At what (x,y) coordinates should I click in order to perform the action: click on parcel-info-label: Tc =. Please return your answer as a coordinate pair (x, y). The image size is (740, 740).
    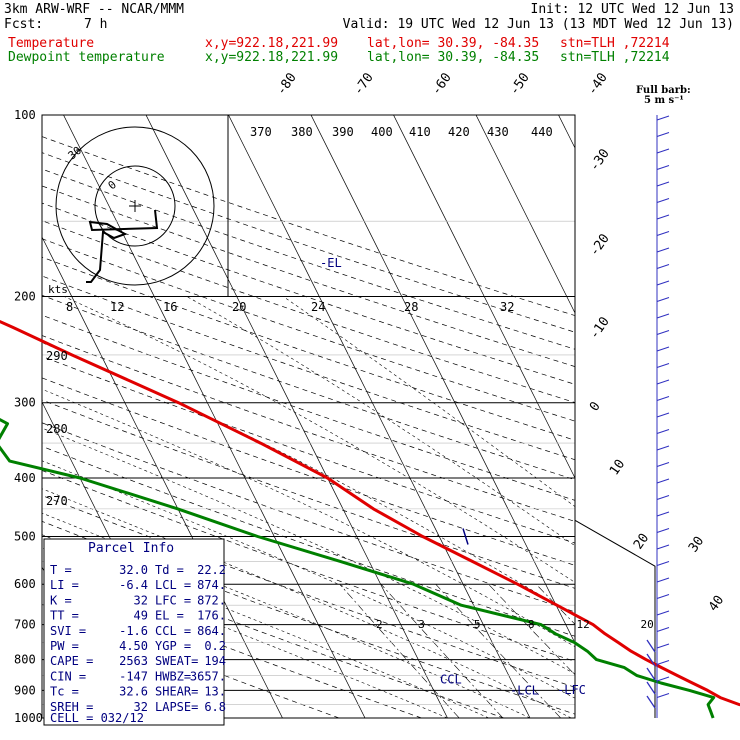
    Looking at the image, I should click on (64, 692).